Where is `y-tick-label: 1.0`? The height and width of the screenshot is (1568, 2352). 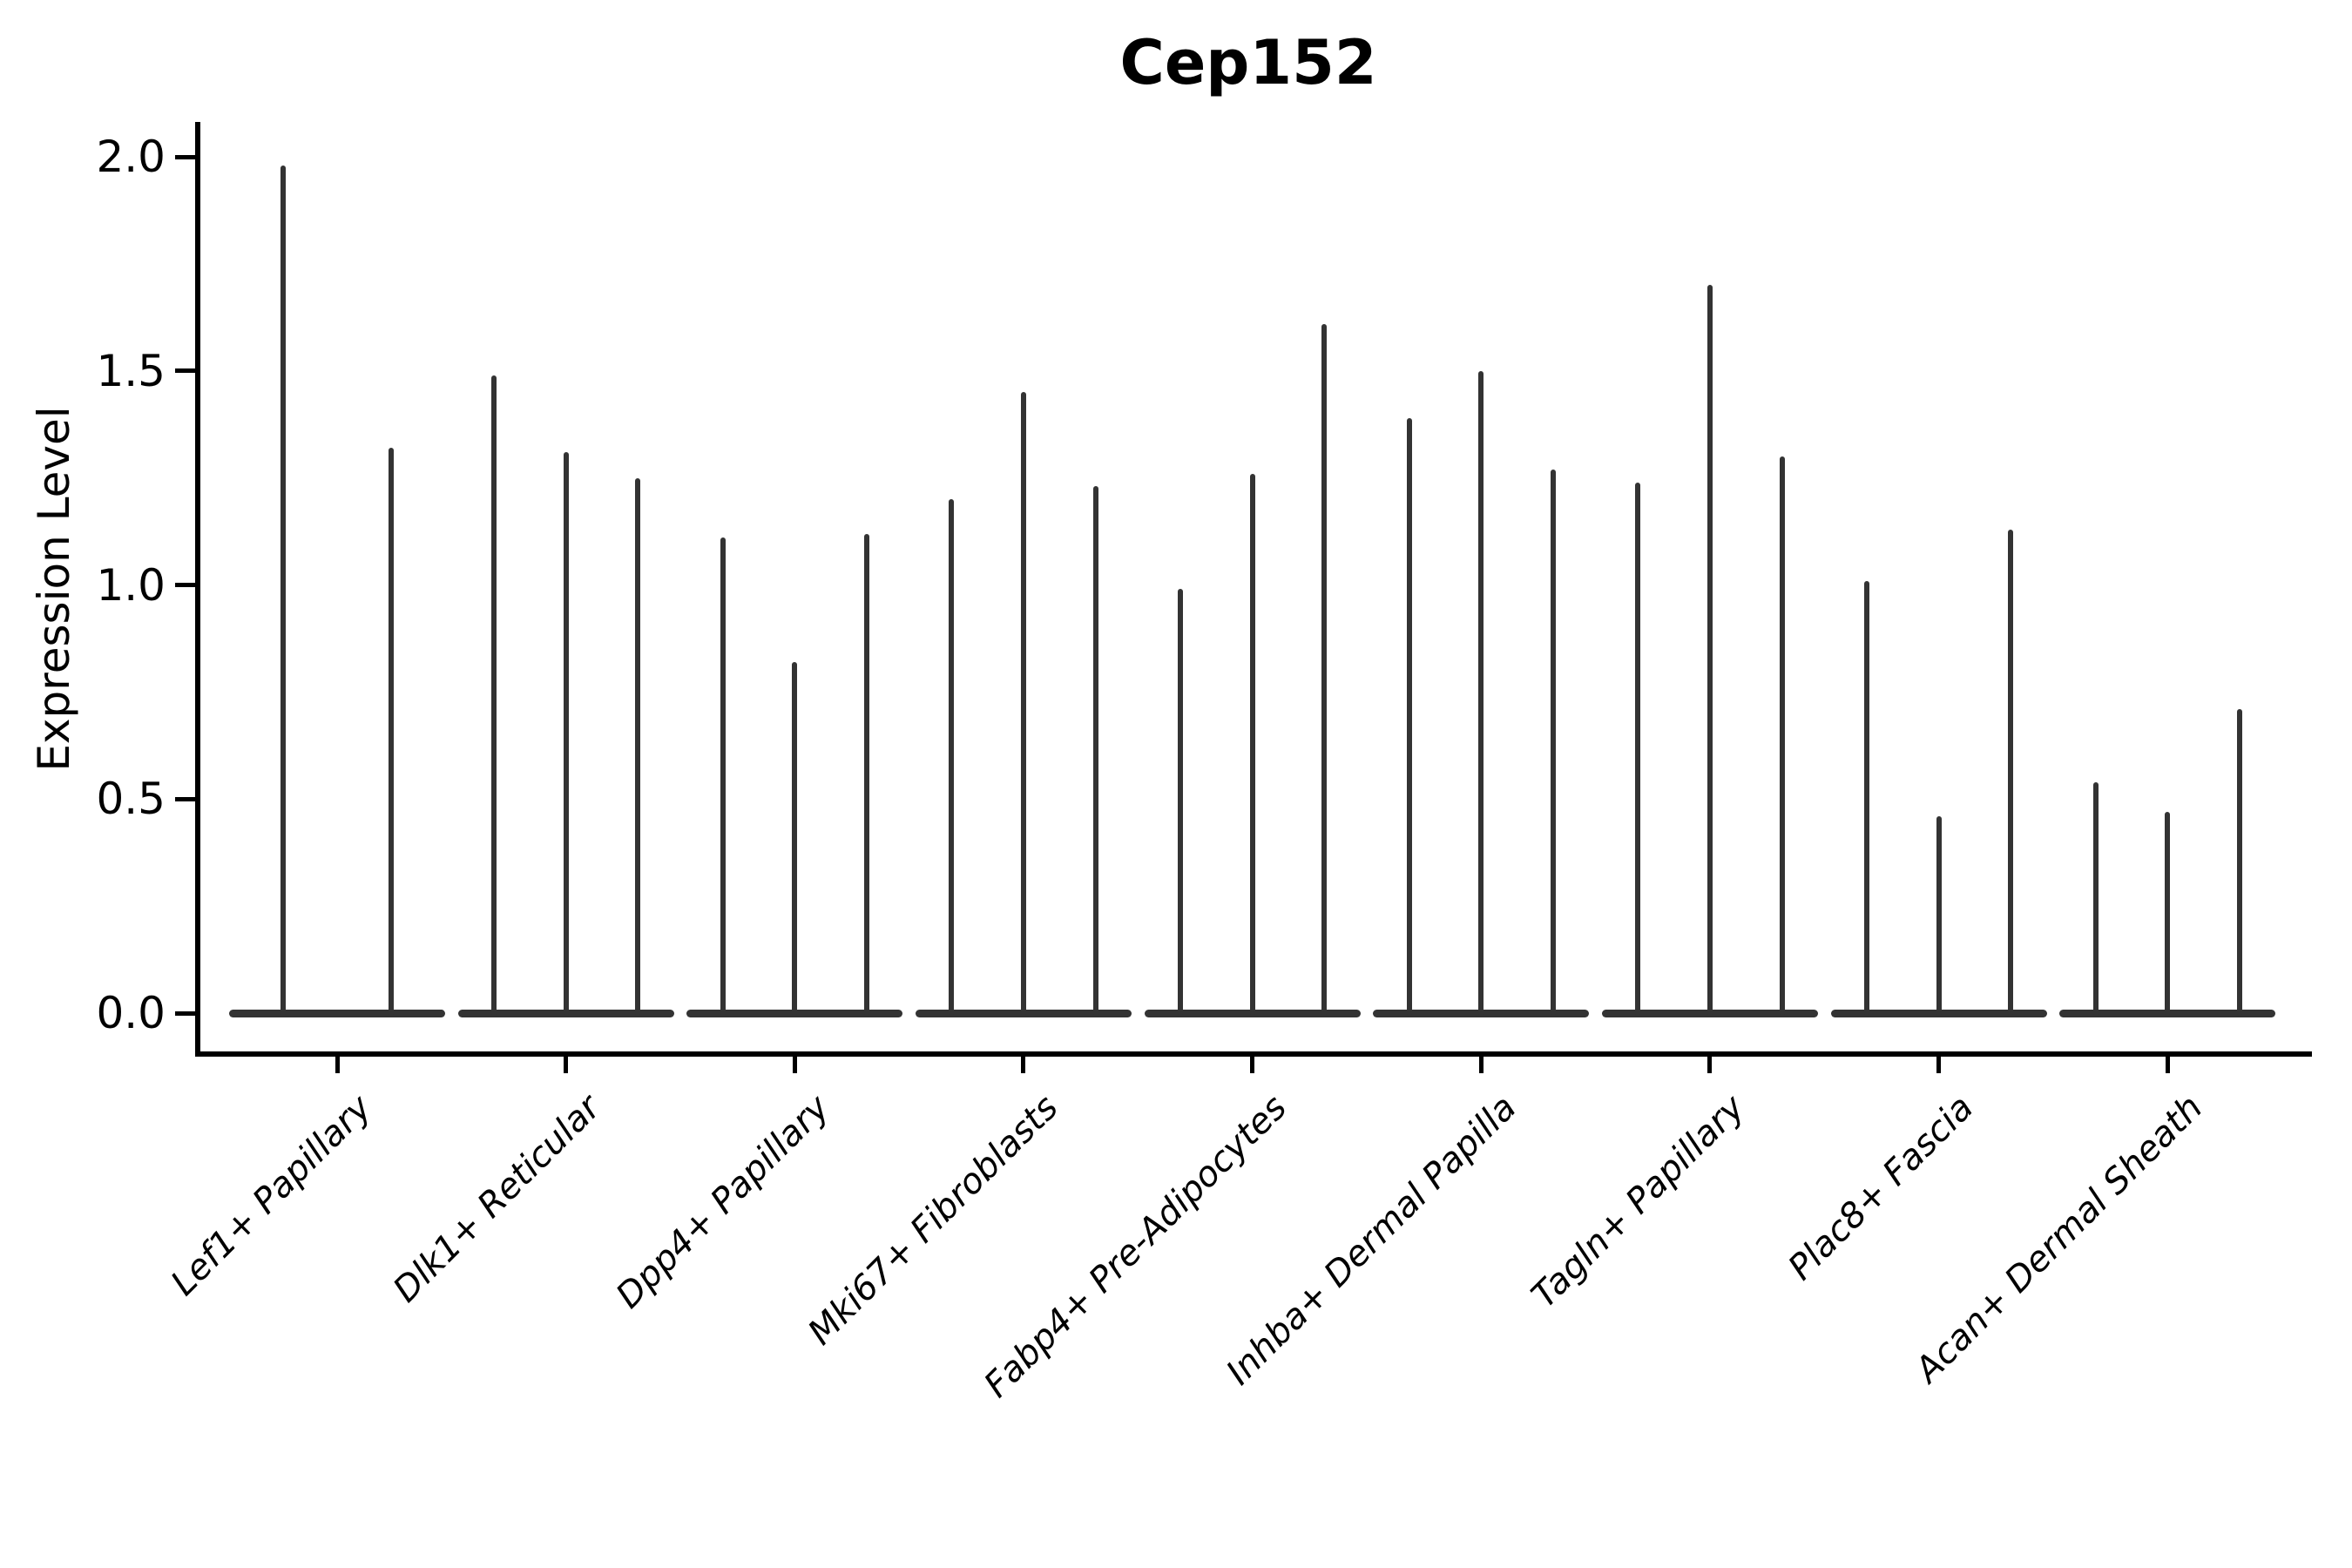 y-tick-label: 1.0 is located at coordinates (131, 585).